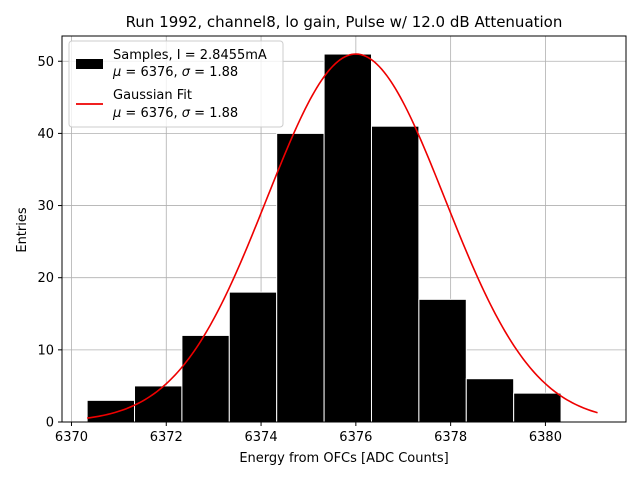  What do you see at coordinates (50, 423) in the screenshot?
I see `y-tick-label: 0` at bounding box center [50, 423].